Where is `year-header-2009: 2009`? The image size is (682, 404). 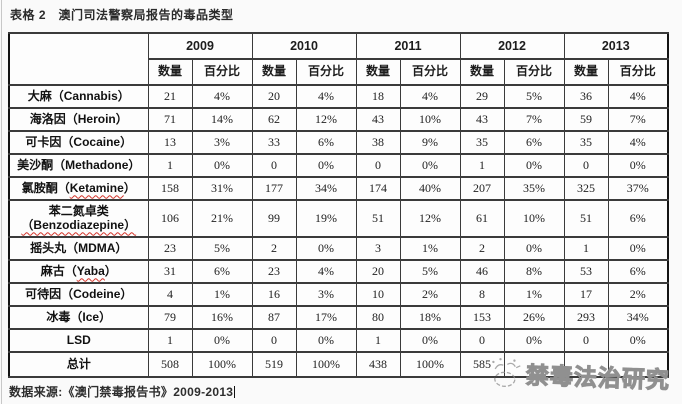
year-header-2009: 2009 is located at coordinates (200, 46).